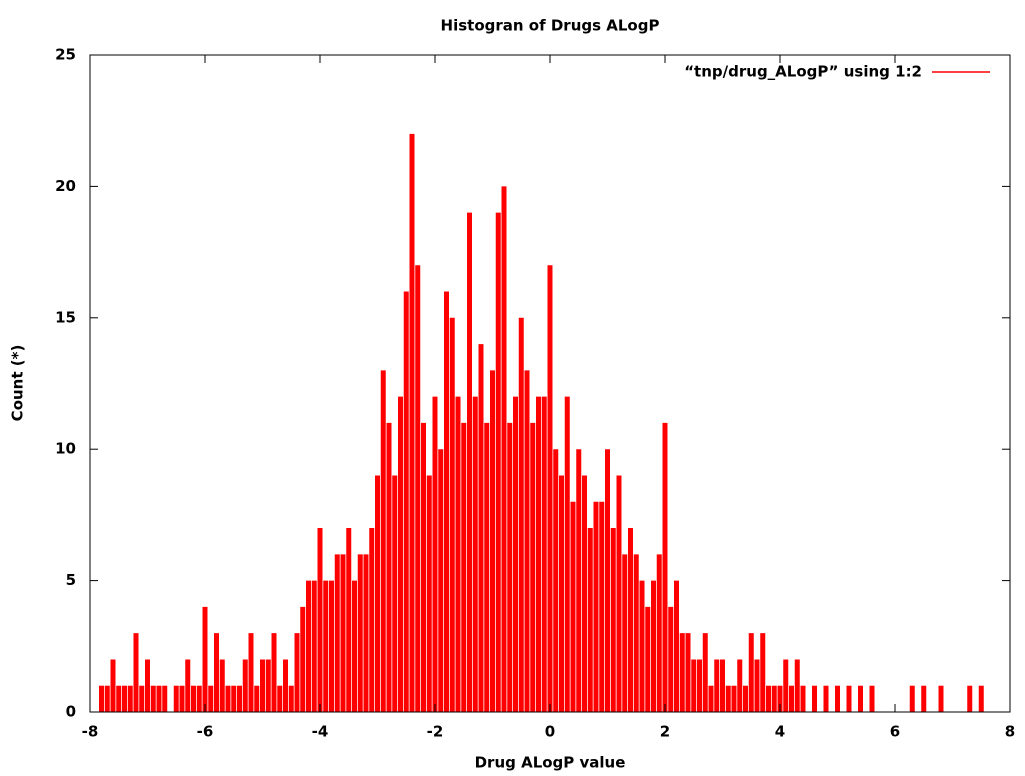  Describe the element at coordinates (1010, 732) in the screenshot. I see `x-tick-label: 8` at that location.